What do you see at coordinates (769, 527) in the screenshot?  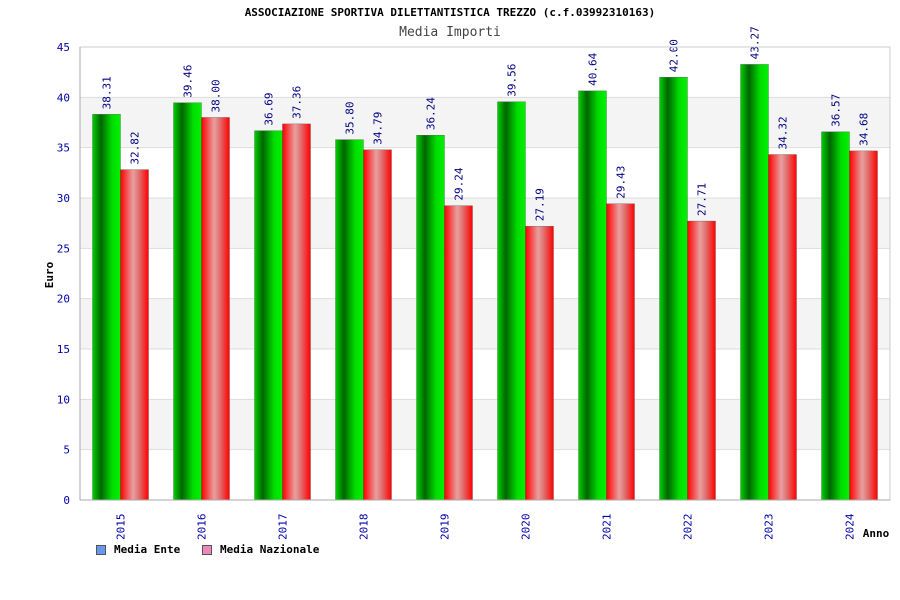 I see `x-tick-label: 2023` at bounding box center [769, 527].